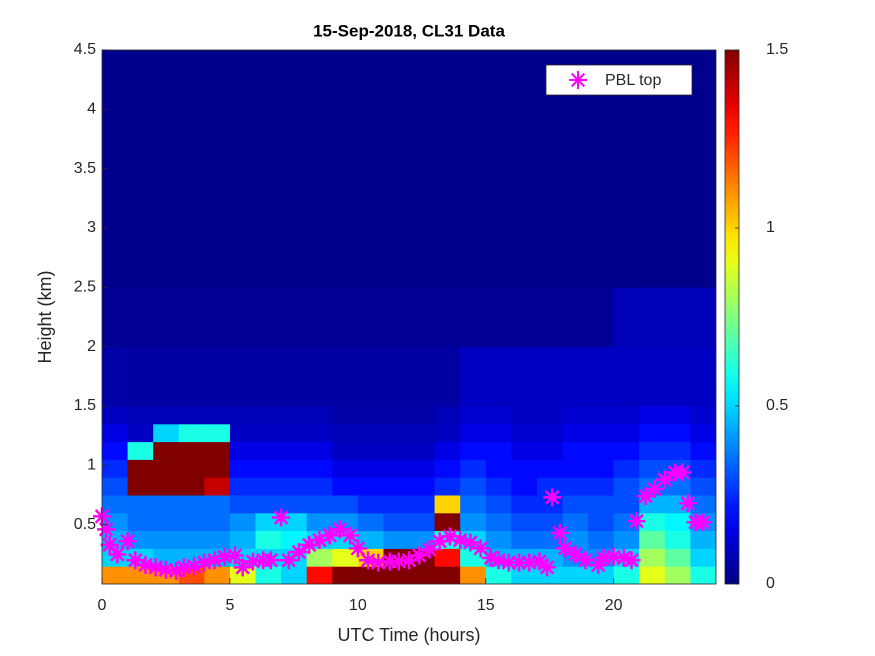  What do you see at coordinates (633, 80) in the screenshot?
I see `legend-label: PBL top` at bounding box center [633, 80].